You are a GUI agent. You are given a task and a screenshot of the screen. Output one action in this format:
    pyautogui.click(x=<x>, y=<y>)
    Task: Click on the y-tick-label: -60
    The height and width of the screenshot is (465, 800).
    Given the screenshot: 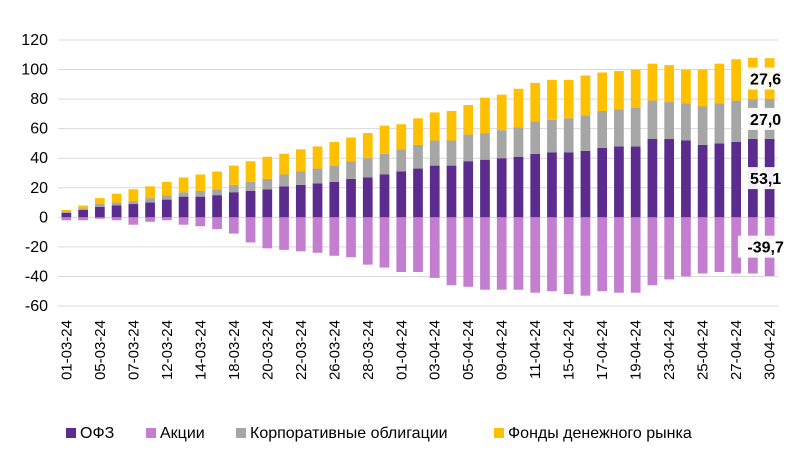 What is the action you would take?
    pyautogui.click(x=36, y=306)
    